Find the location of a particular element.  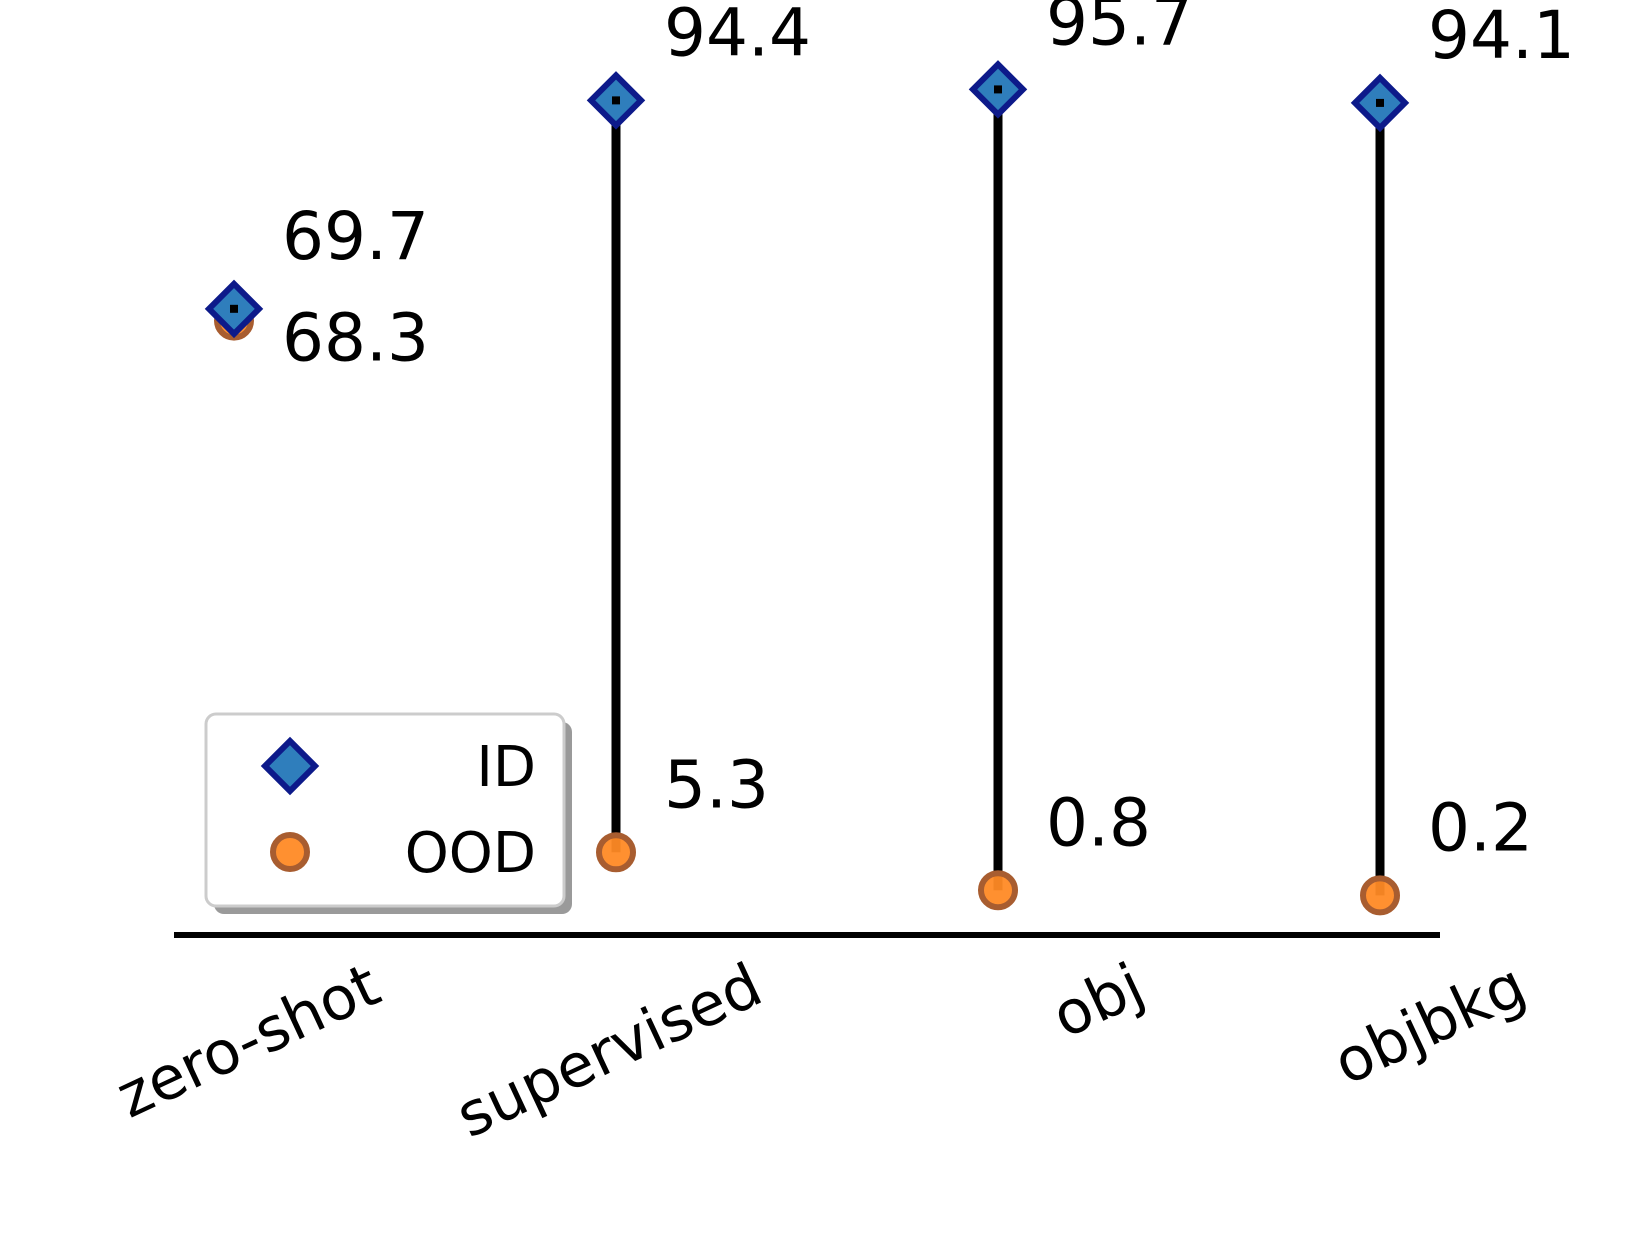

legend-id-icon is located at coordinates (290, 766).